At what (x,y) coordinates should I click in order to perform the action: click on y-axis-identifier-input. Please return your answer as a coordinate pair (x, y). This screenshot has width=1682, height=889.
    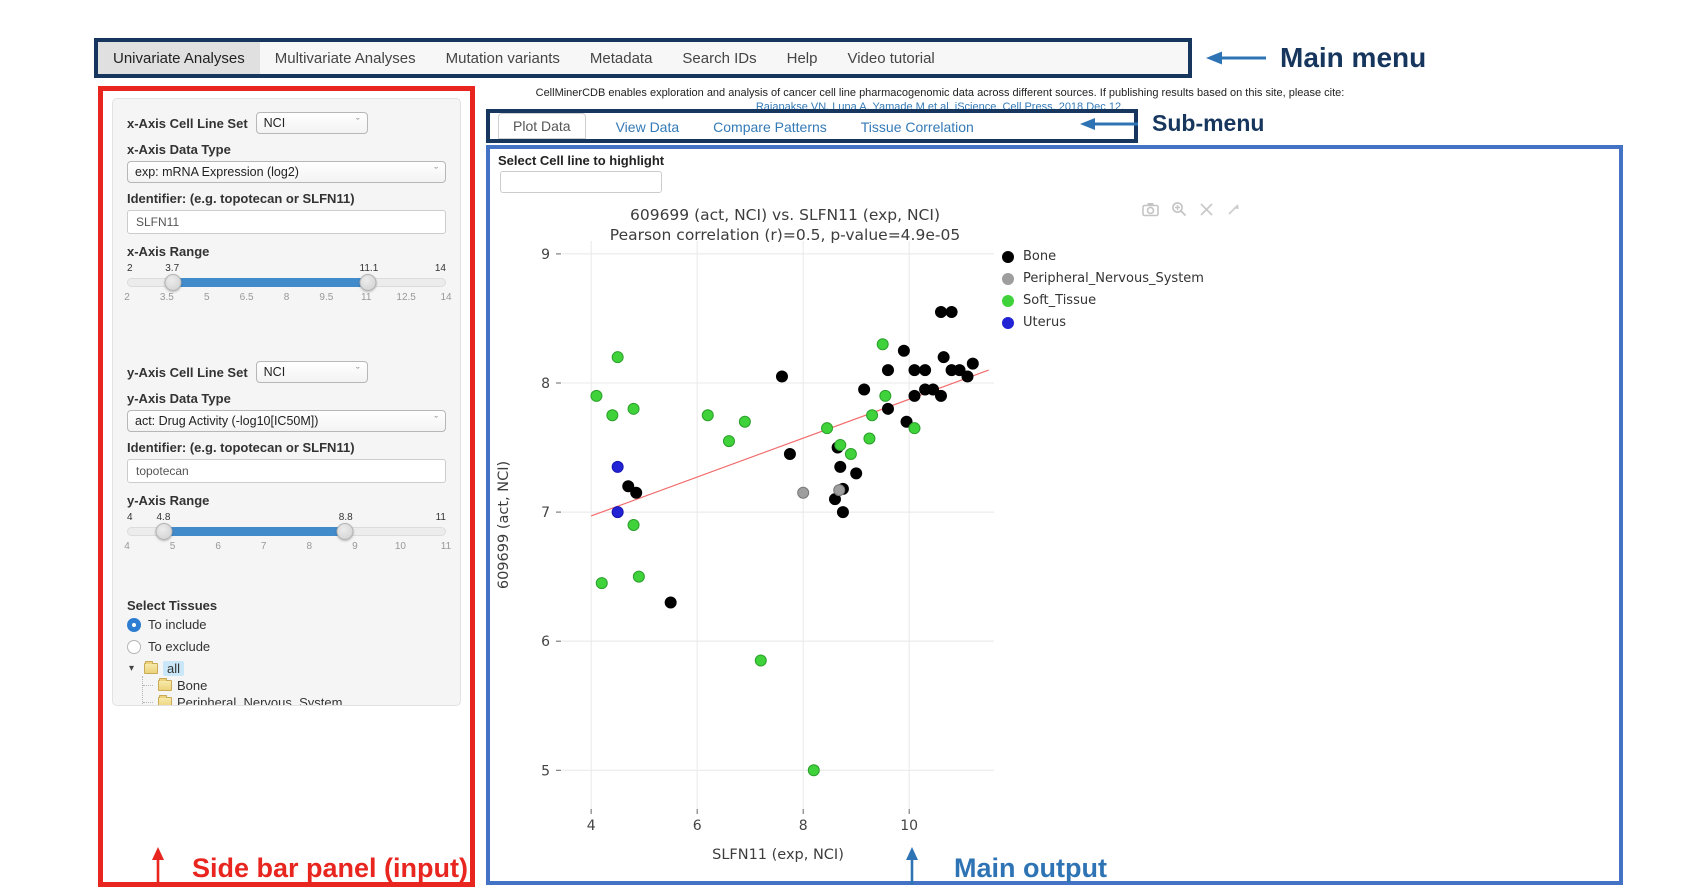
    Looking at the image, I should click on (286, 471).